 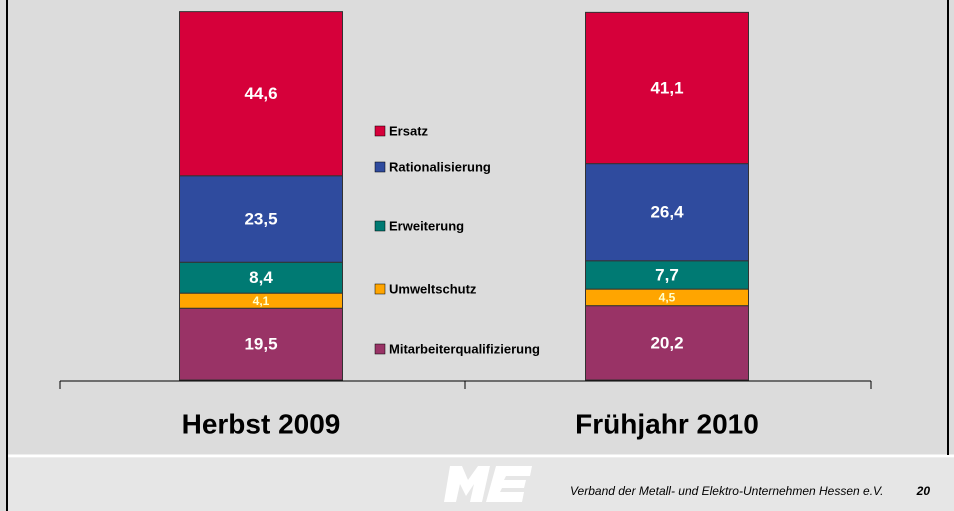 I want to click on page-number: 20, so click(x=923, y=491).